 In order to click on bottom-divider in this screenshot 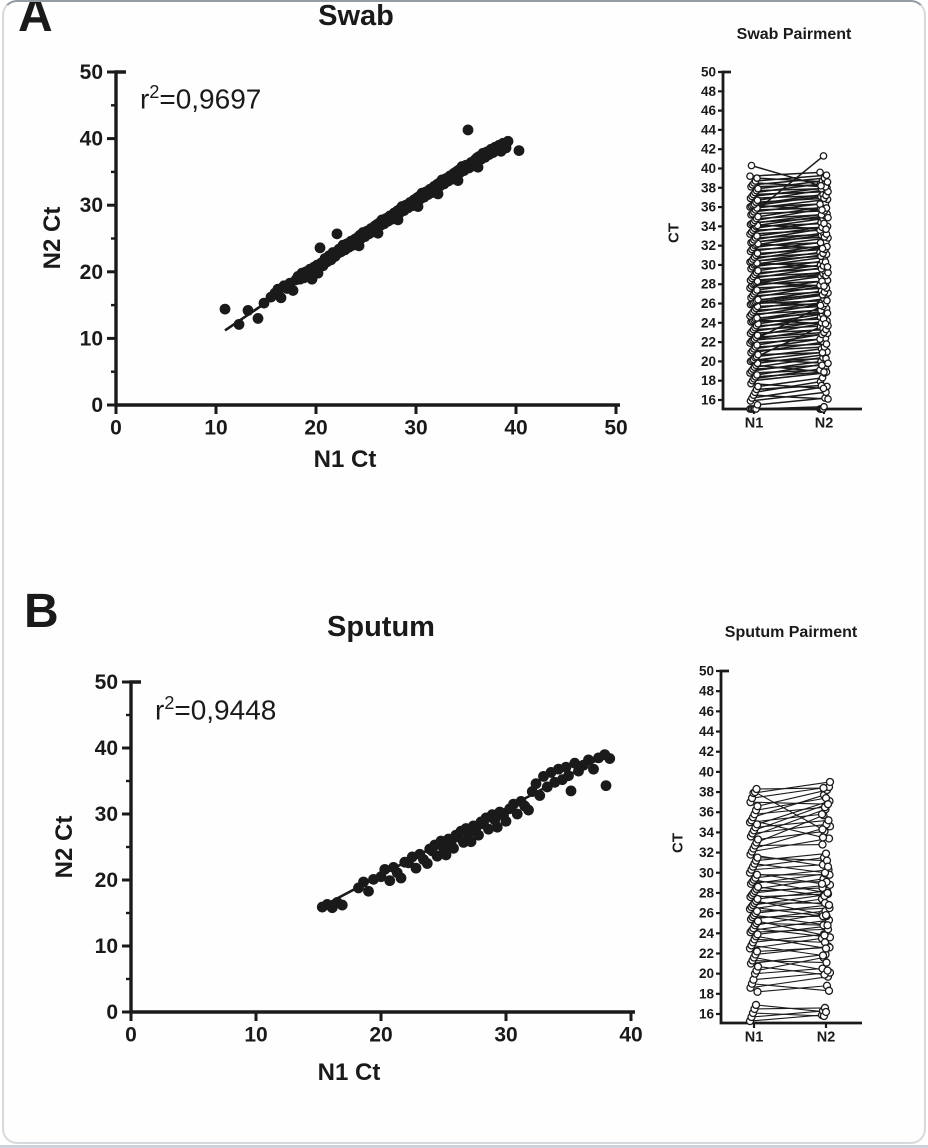, I will do `click(464, 1146)`.